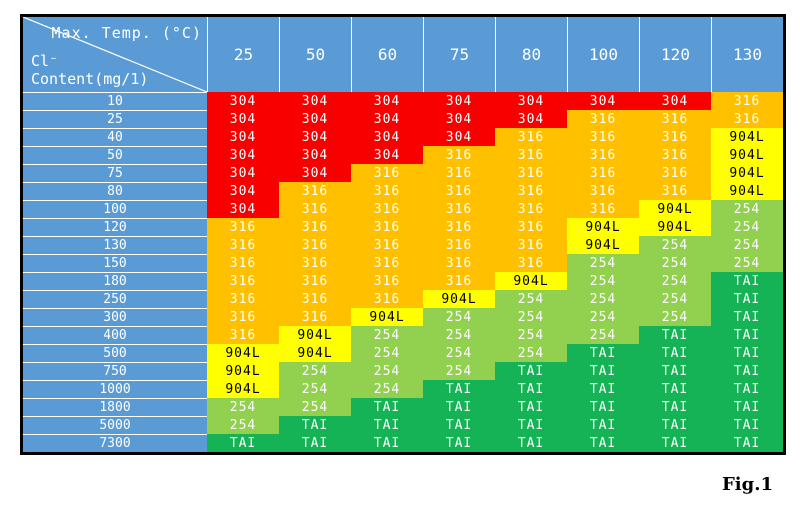 The width and height of the screenshot is (800, 512). Describe the element at coordinates (115, 119) in the screenshot. I see `row-header-25: 25` at that location.